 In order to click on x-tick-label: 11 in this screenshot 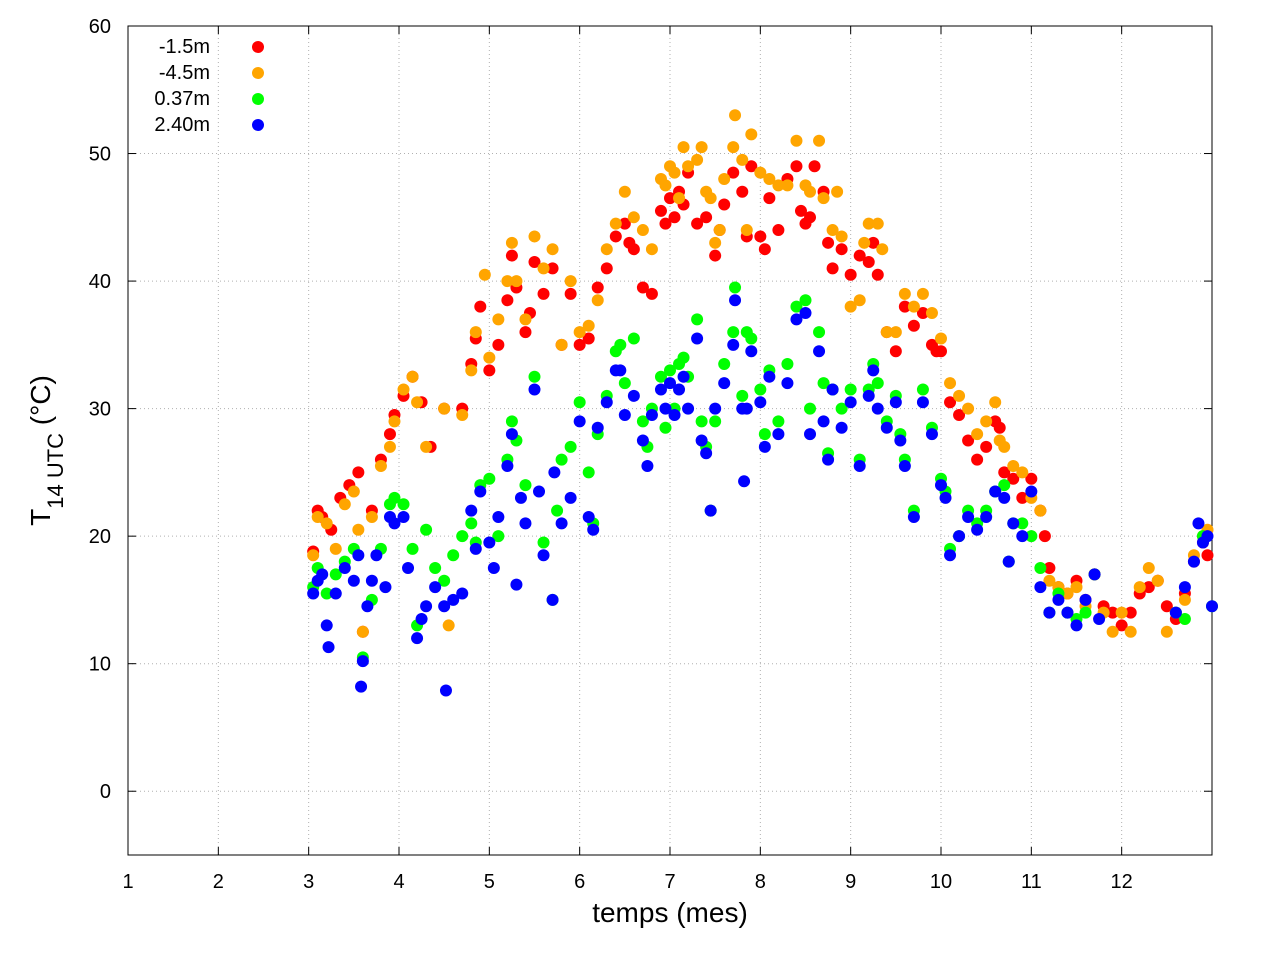, I will do `click(1031, 882)`.